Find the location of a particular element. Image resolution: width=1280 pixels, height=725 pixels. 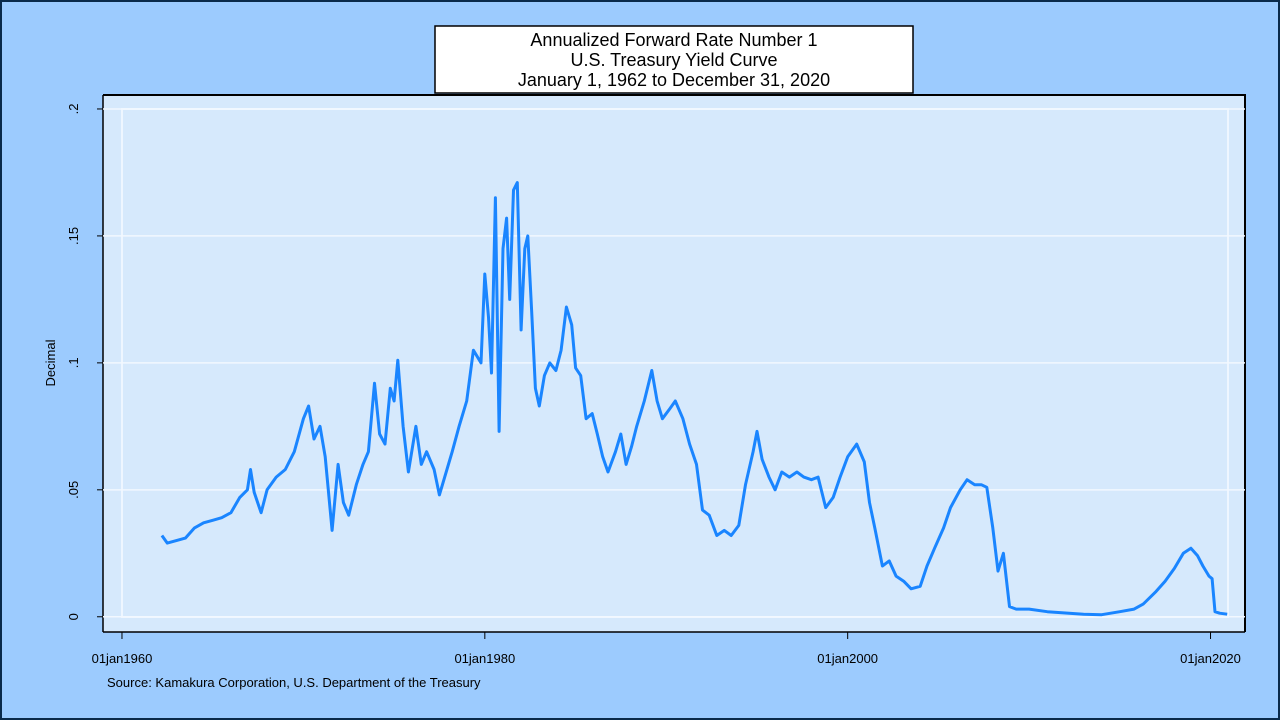

x-tick-label: 01jan2000 is located at coordinates (847, 658).